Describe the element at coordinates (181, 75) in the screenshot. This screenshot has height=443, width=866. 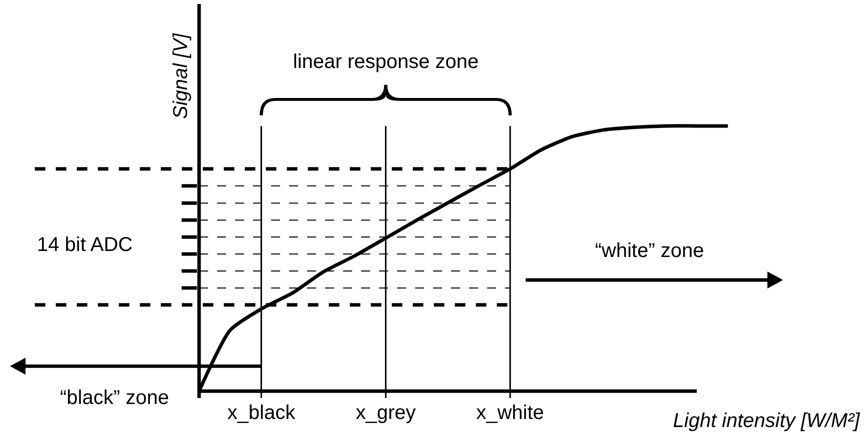
I see `y-axis-title: Signal [V]` at that location.